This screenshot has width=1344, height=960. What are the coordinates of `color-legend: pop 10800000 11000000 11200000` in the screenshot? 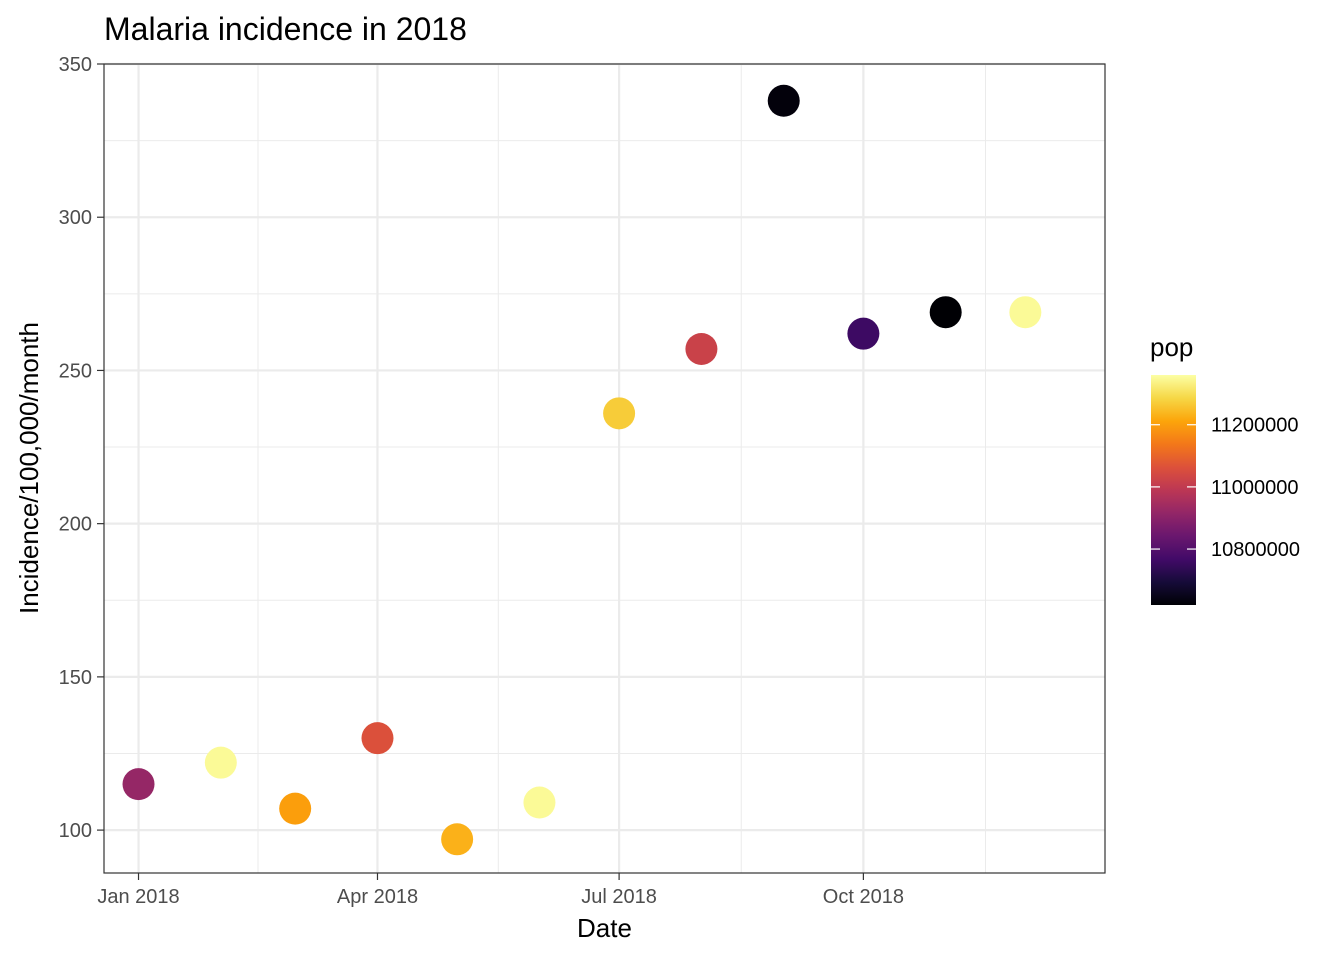 It's located at (1225, 468).